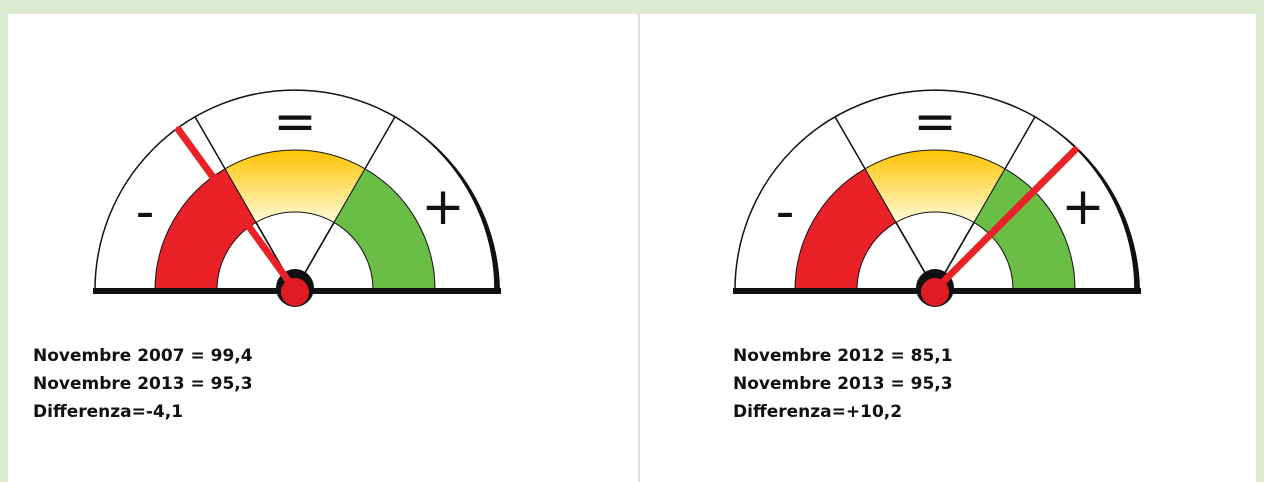  Describe the element at coordinates (817, 412) in the screenshot. I see `info-line: Differenza=+10,2` at that location.